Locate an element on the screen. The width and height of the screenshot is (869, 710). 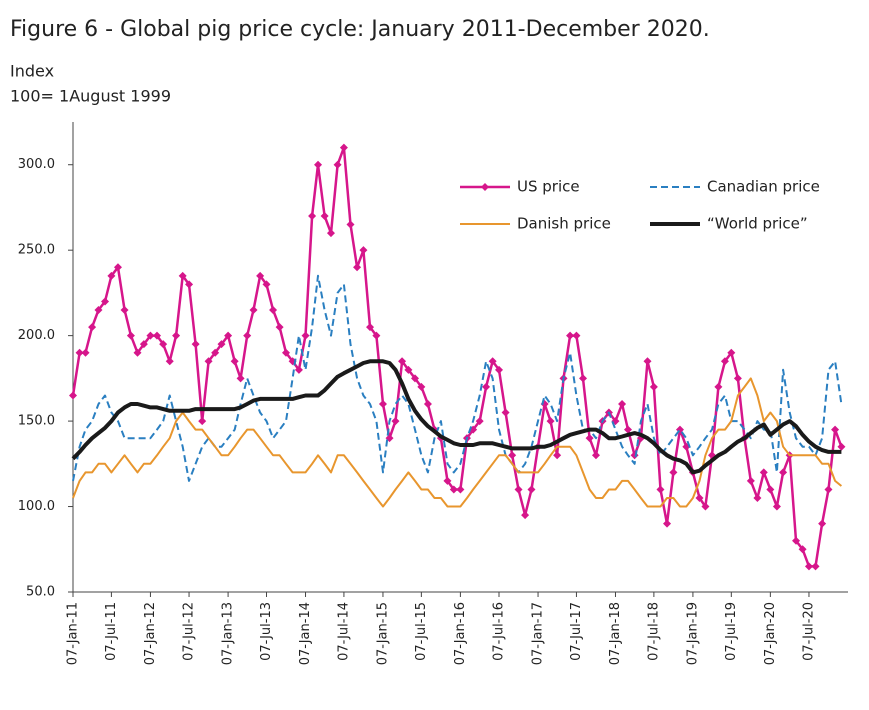
x-tick-label: 07-Jan-12 is located at coordinates (150, 633).